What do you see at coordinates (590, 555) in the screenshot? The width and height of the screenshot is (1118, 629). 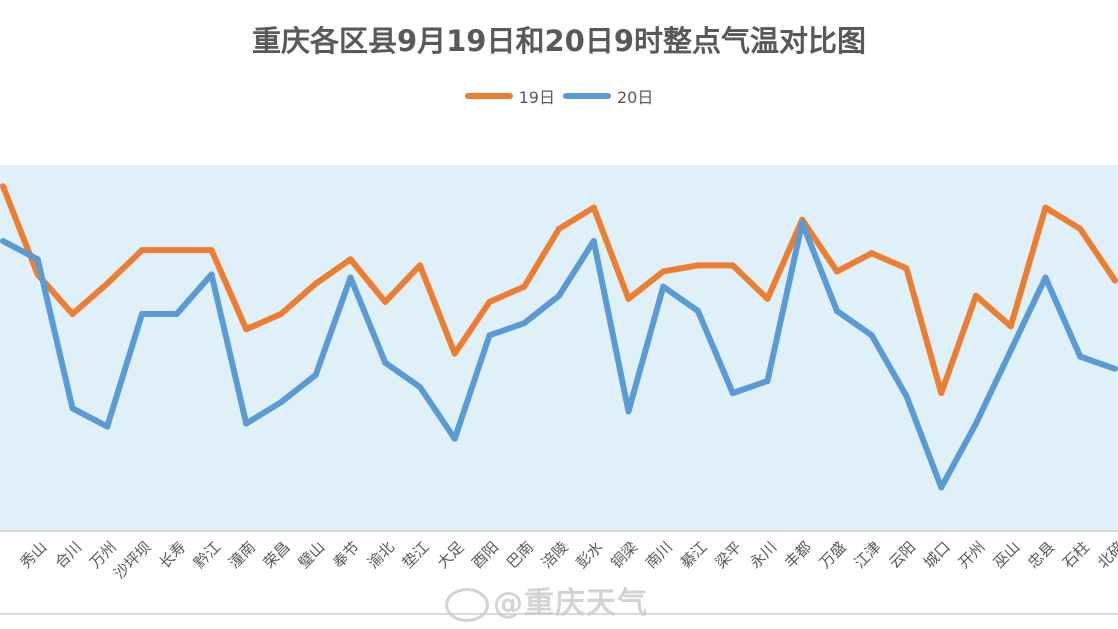 I see `x-tick-label: 彭水` at bounding box center [590, 555].